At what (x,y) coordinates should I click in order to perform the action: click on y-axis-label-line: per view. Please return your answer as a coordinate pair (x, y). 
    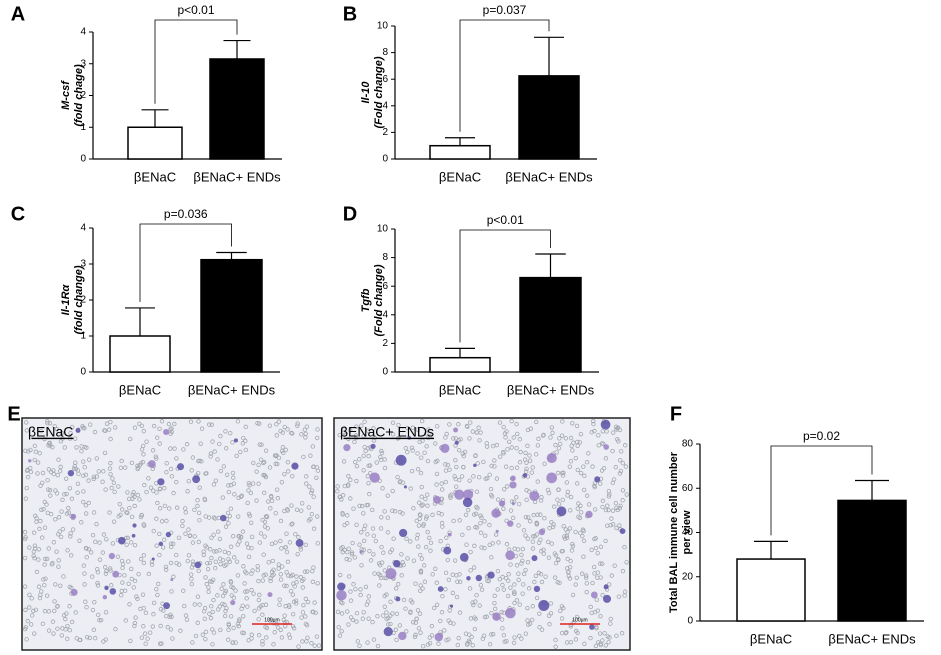
    Looking at the image, I should click on (687, 532).